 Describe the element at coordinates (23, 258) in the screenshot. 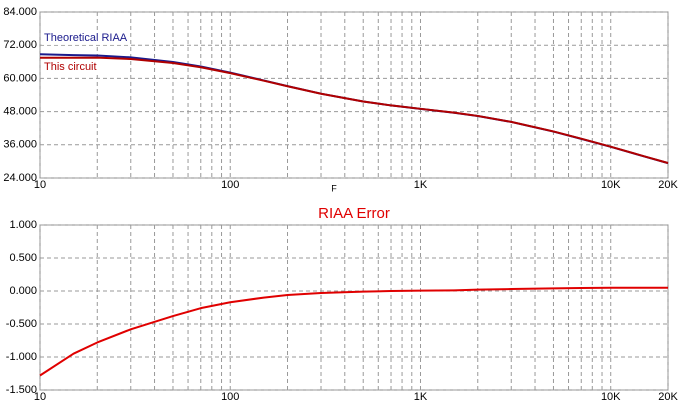

I see `y-tick-label: 0.500` at that location.